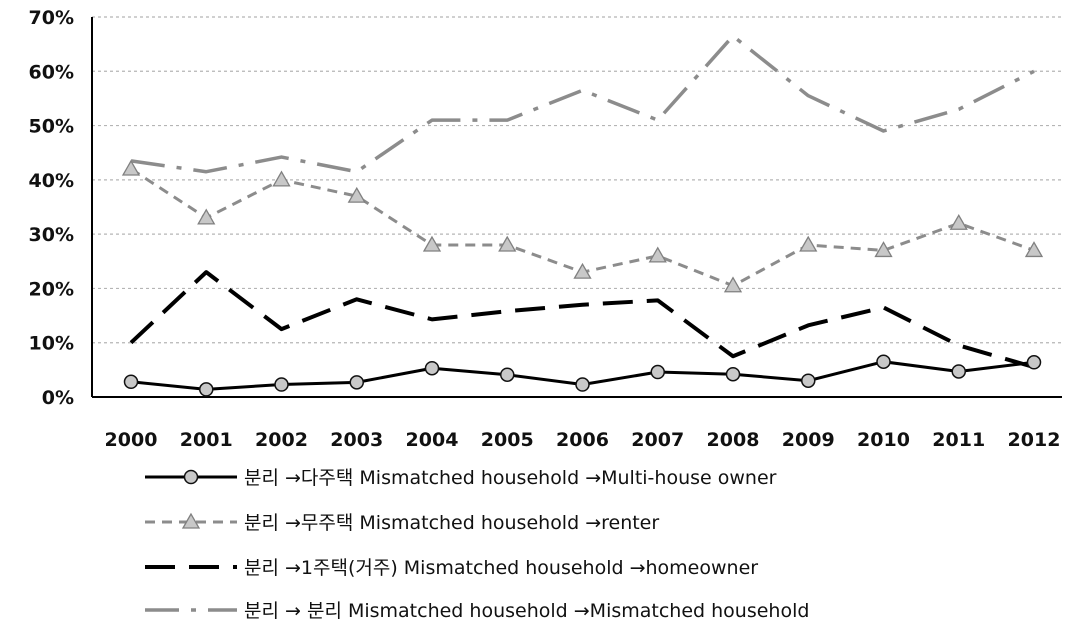 This screenshot has height=637, width=1085. I want to click on legend-item: 분리 →무주택 Mismatched household →renter, so click(402, 523).